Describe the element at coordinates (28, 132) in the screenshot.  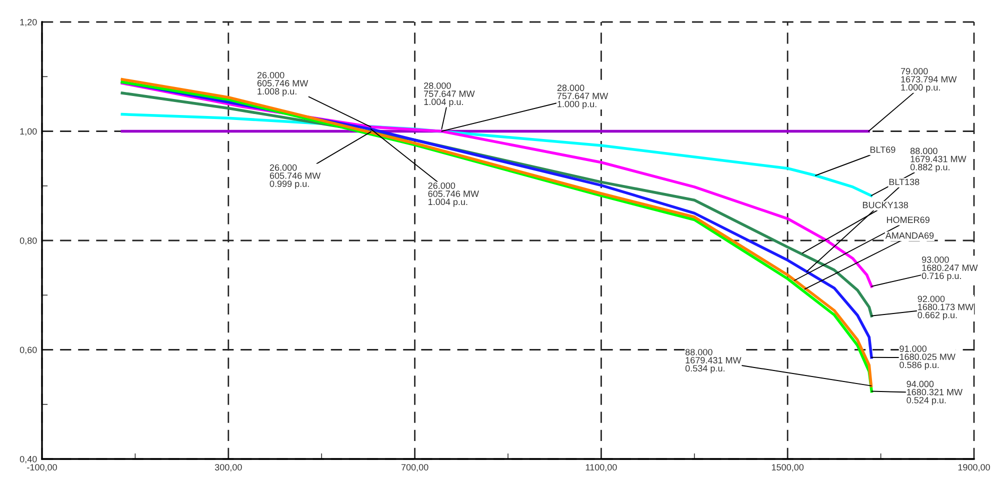
I see `y-tick-label: 1,00` at that location.